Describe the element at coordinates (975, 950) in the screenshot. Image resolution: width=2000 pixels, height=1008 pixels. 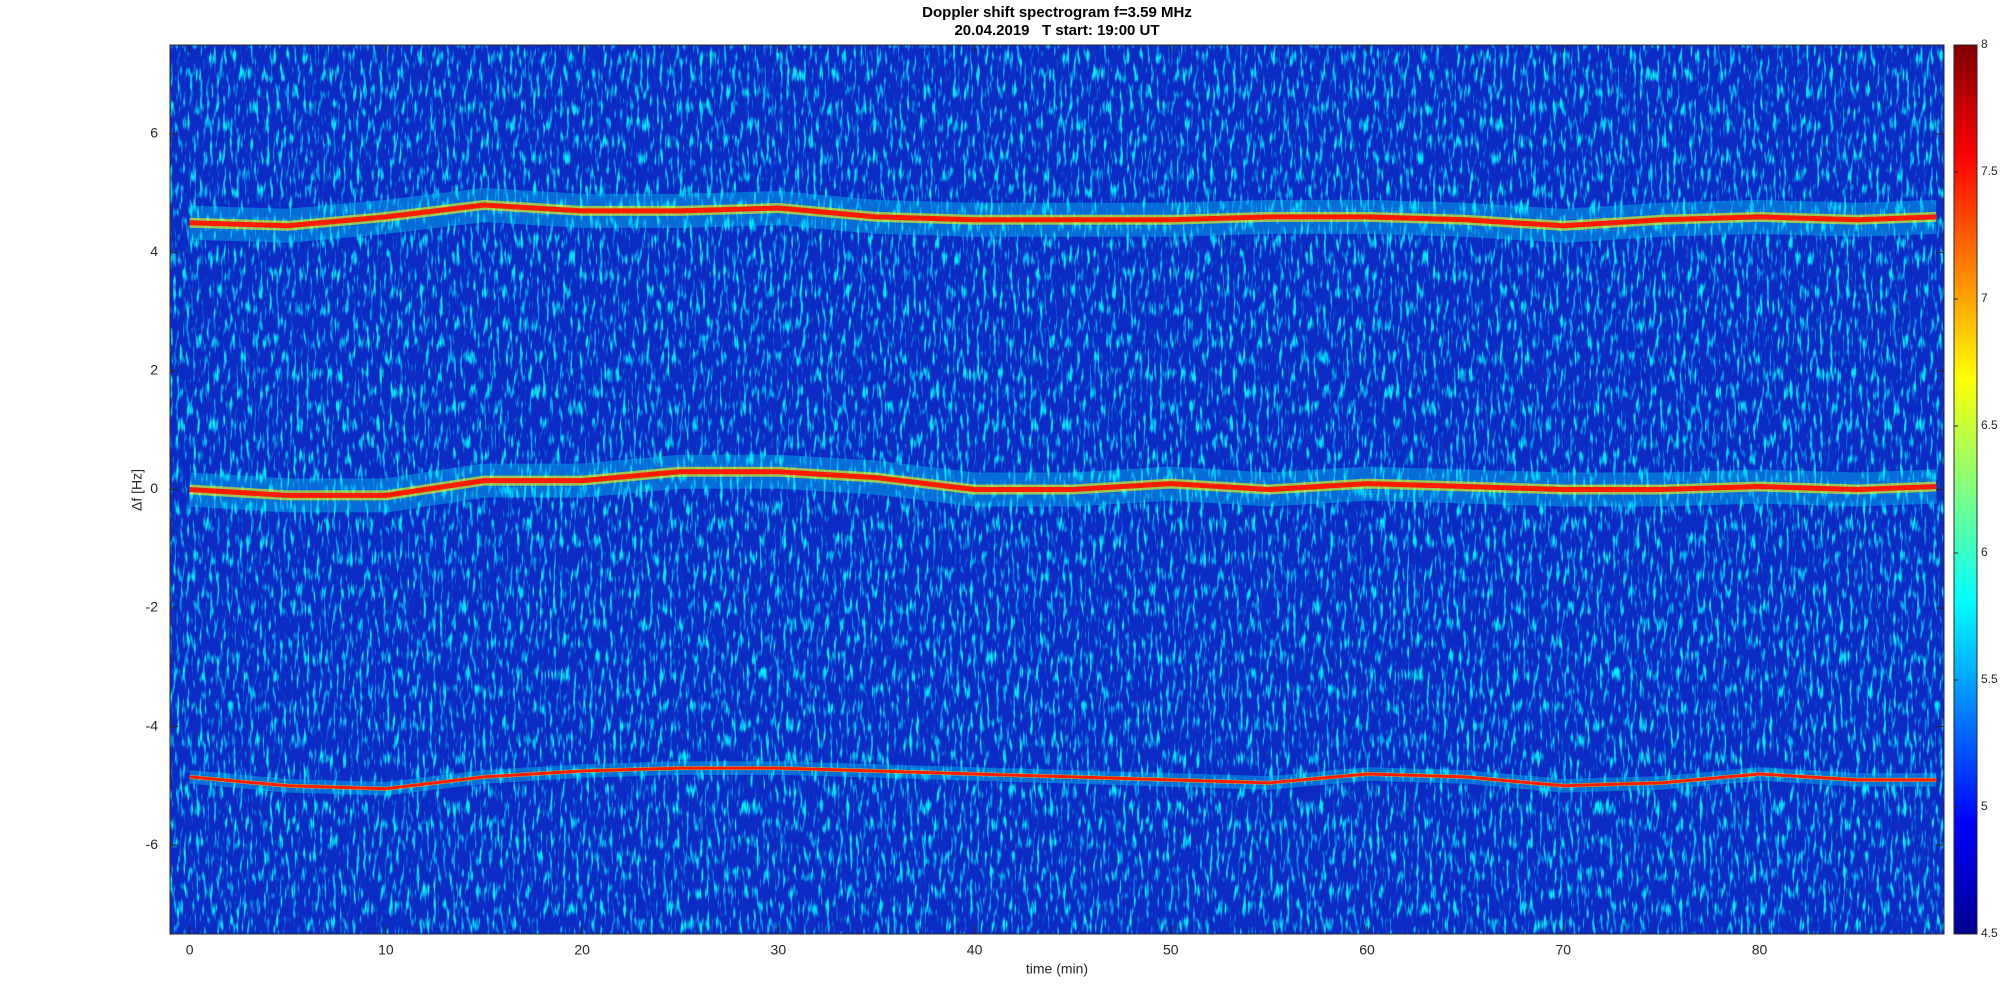
I see `x-tick-label: 40` at that location.